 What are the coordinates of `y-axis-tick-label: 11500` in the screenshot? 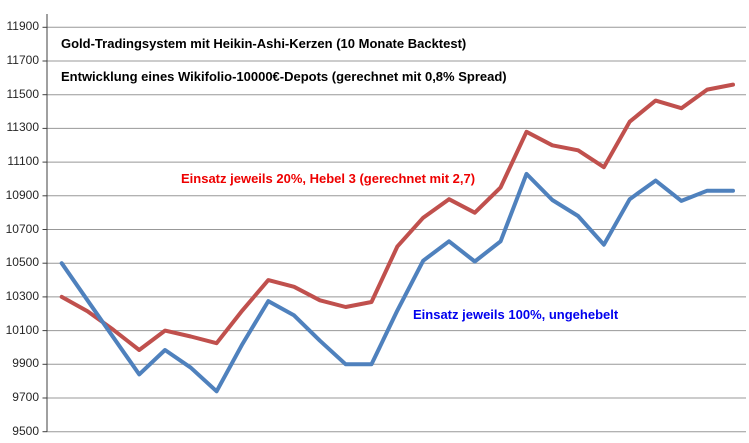 It's located at (22, 93).